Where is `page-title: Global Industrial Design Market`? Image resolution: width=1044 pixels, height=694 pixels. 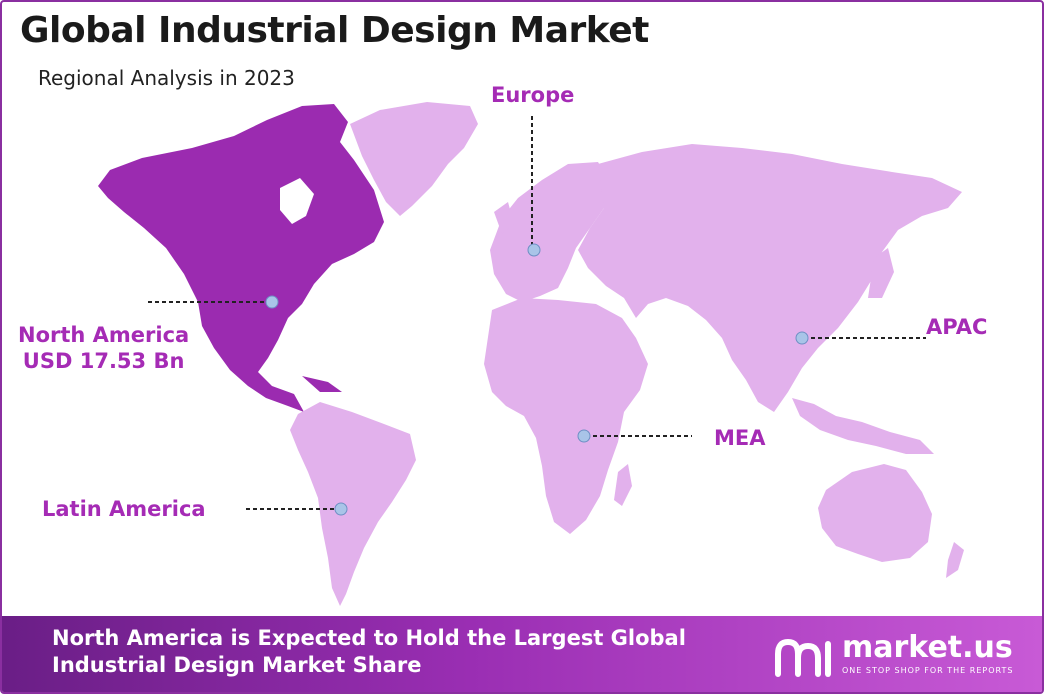
page-title: Global Industrial Design Market is located at coordinates (334, 30).